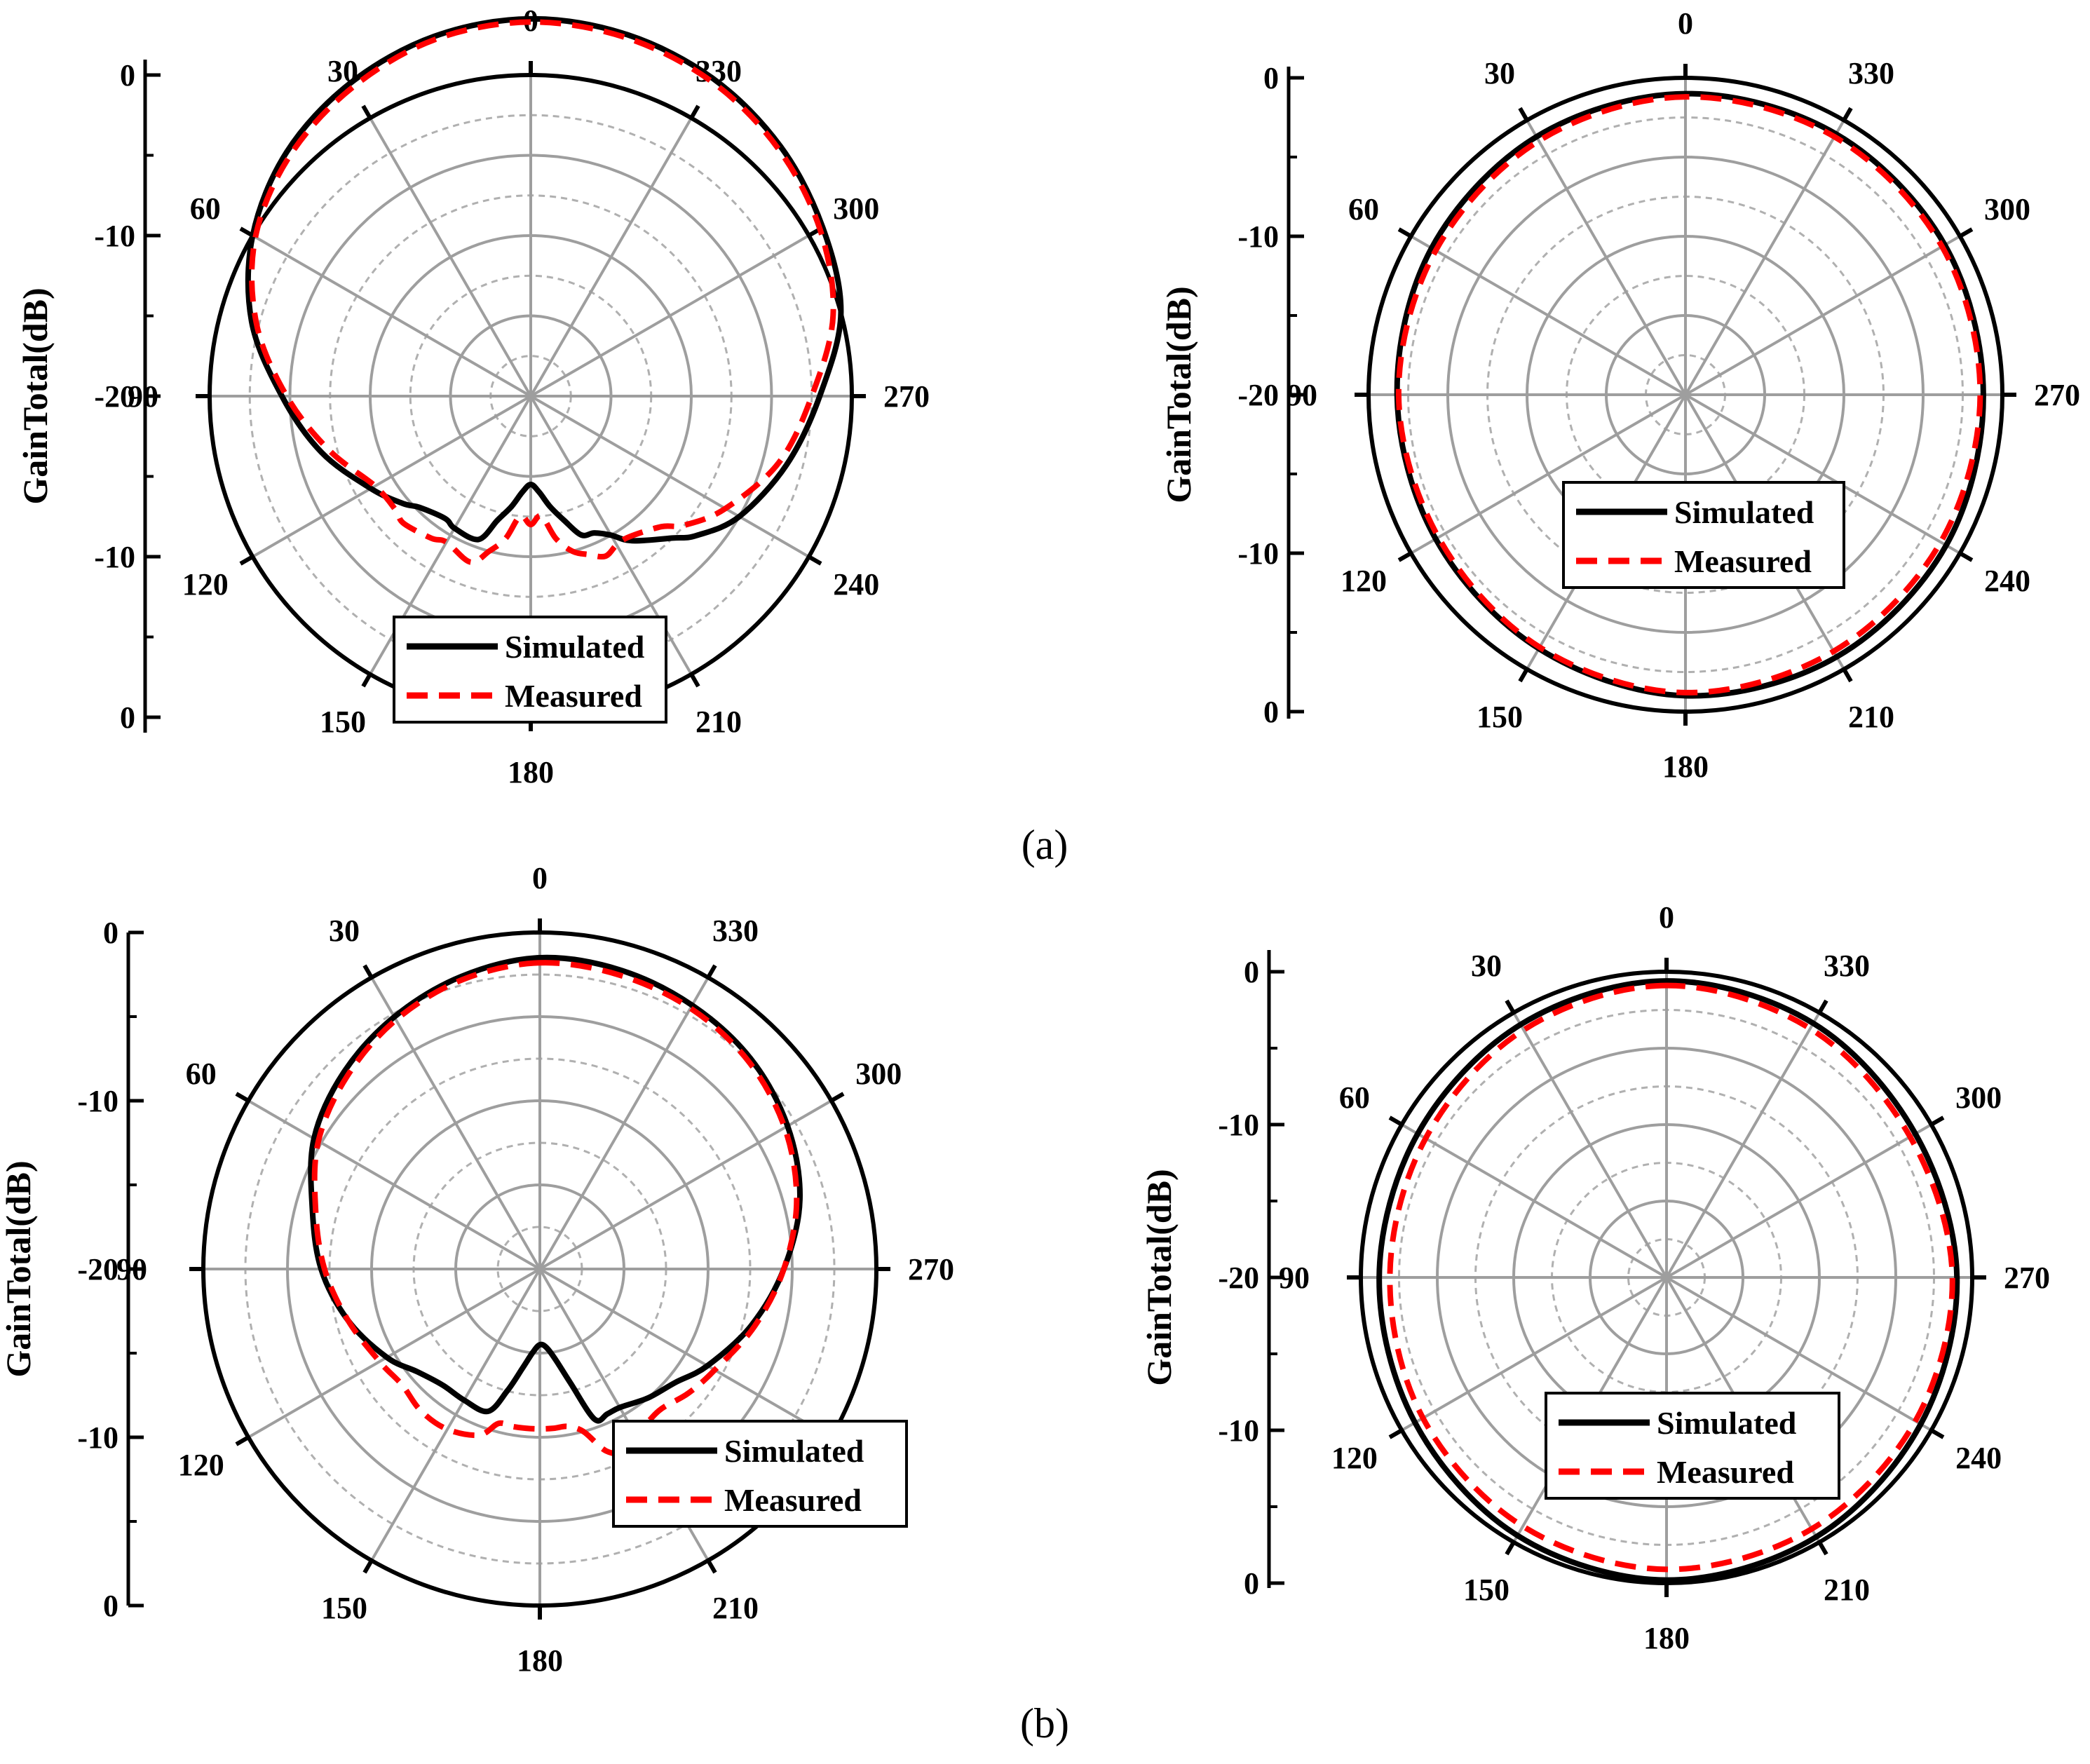 Image resolution: width=2090 pixels, height=1764 pixels. What do you see at coordinates (856, 585) in the screenshot?
I see `angle-tick-label: 240` at bounding box center [856, 585].